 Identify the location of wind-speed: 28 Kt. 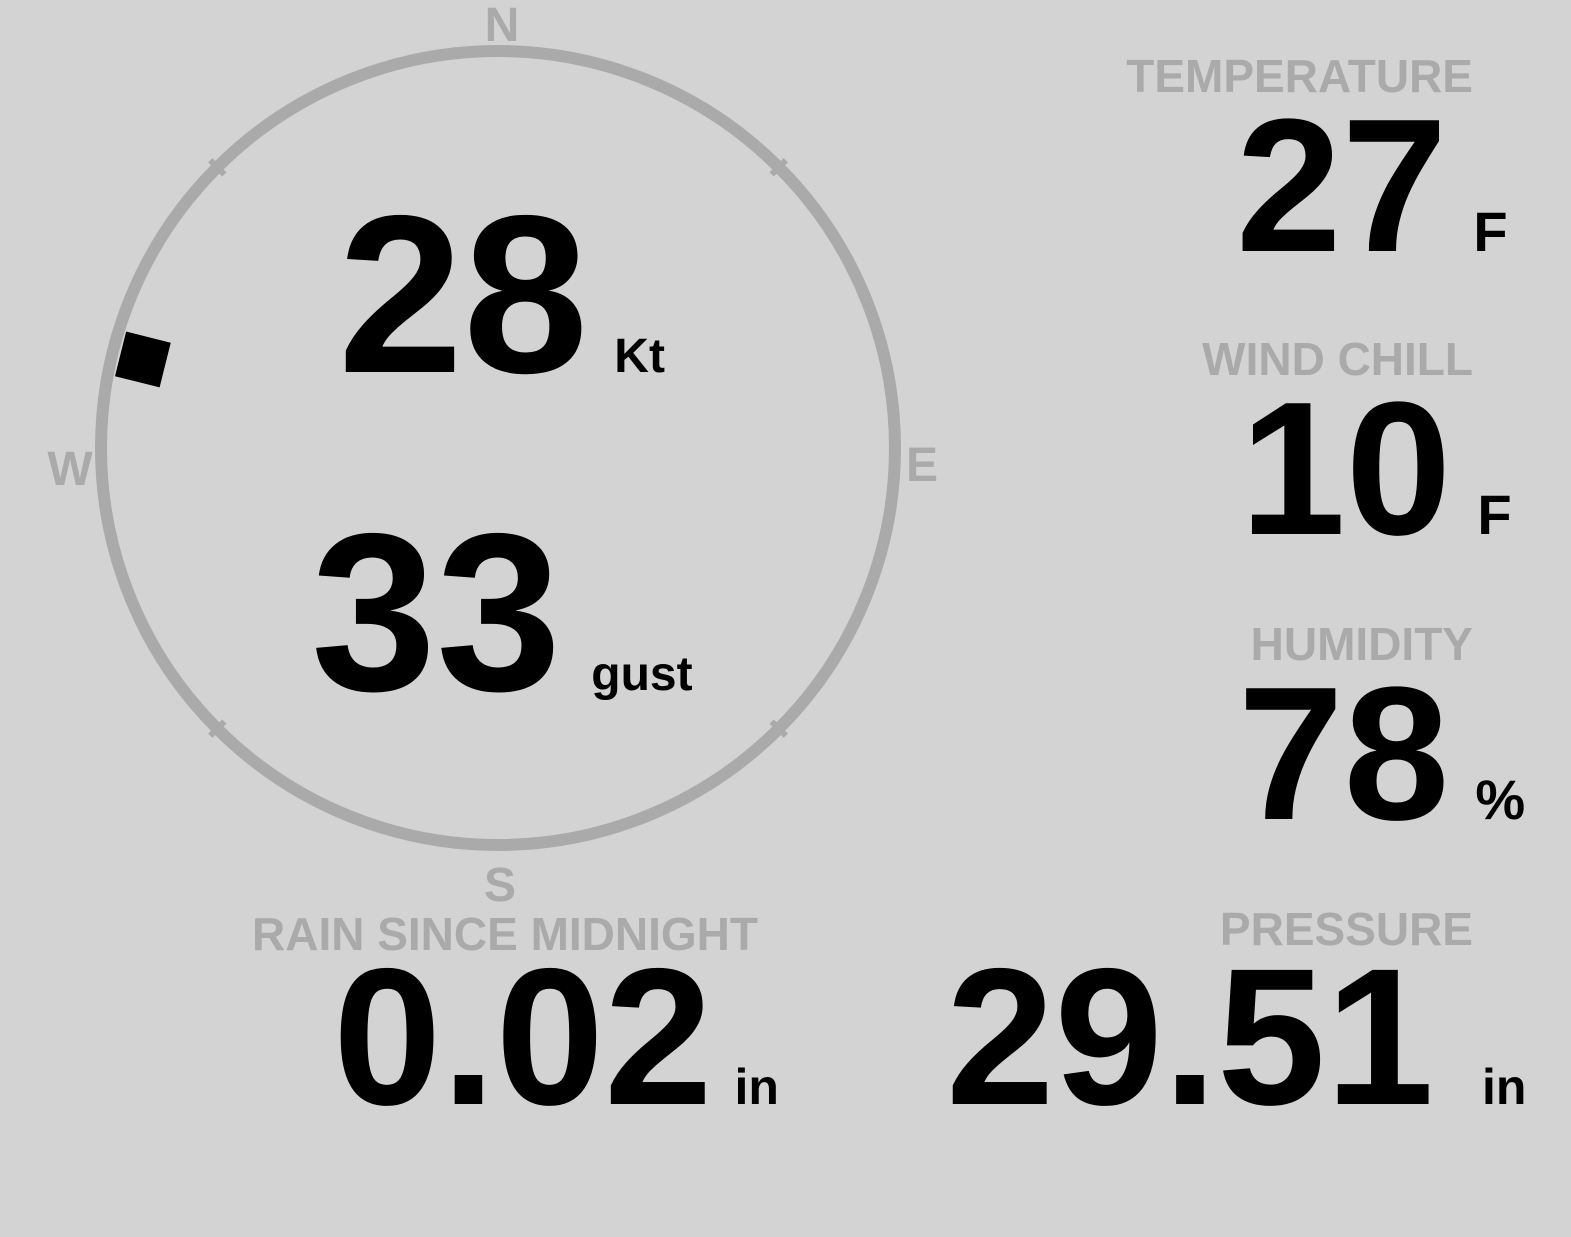
(501, 294).